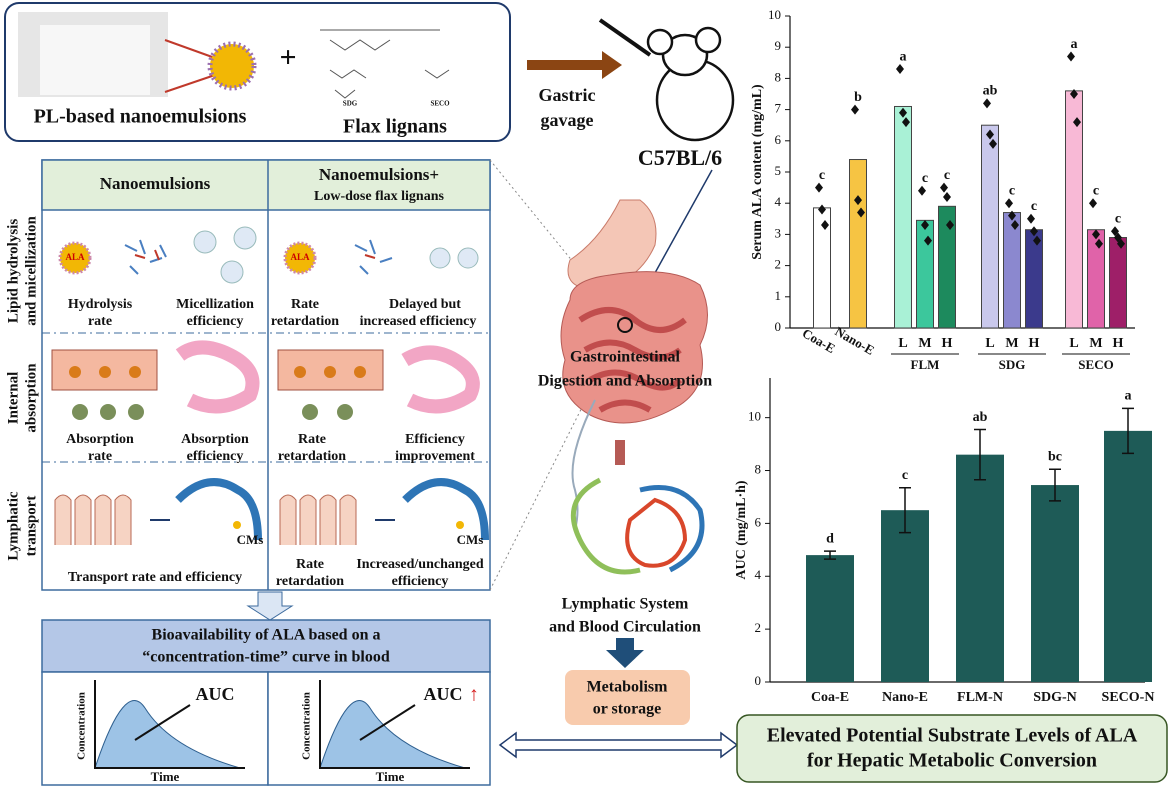  Describe the element at coordinates (435, 439) in the screenshot. I see `caption: Efficiency` at that location.